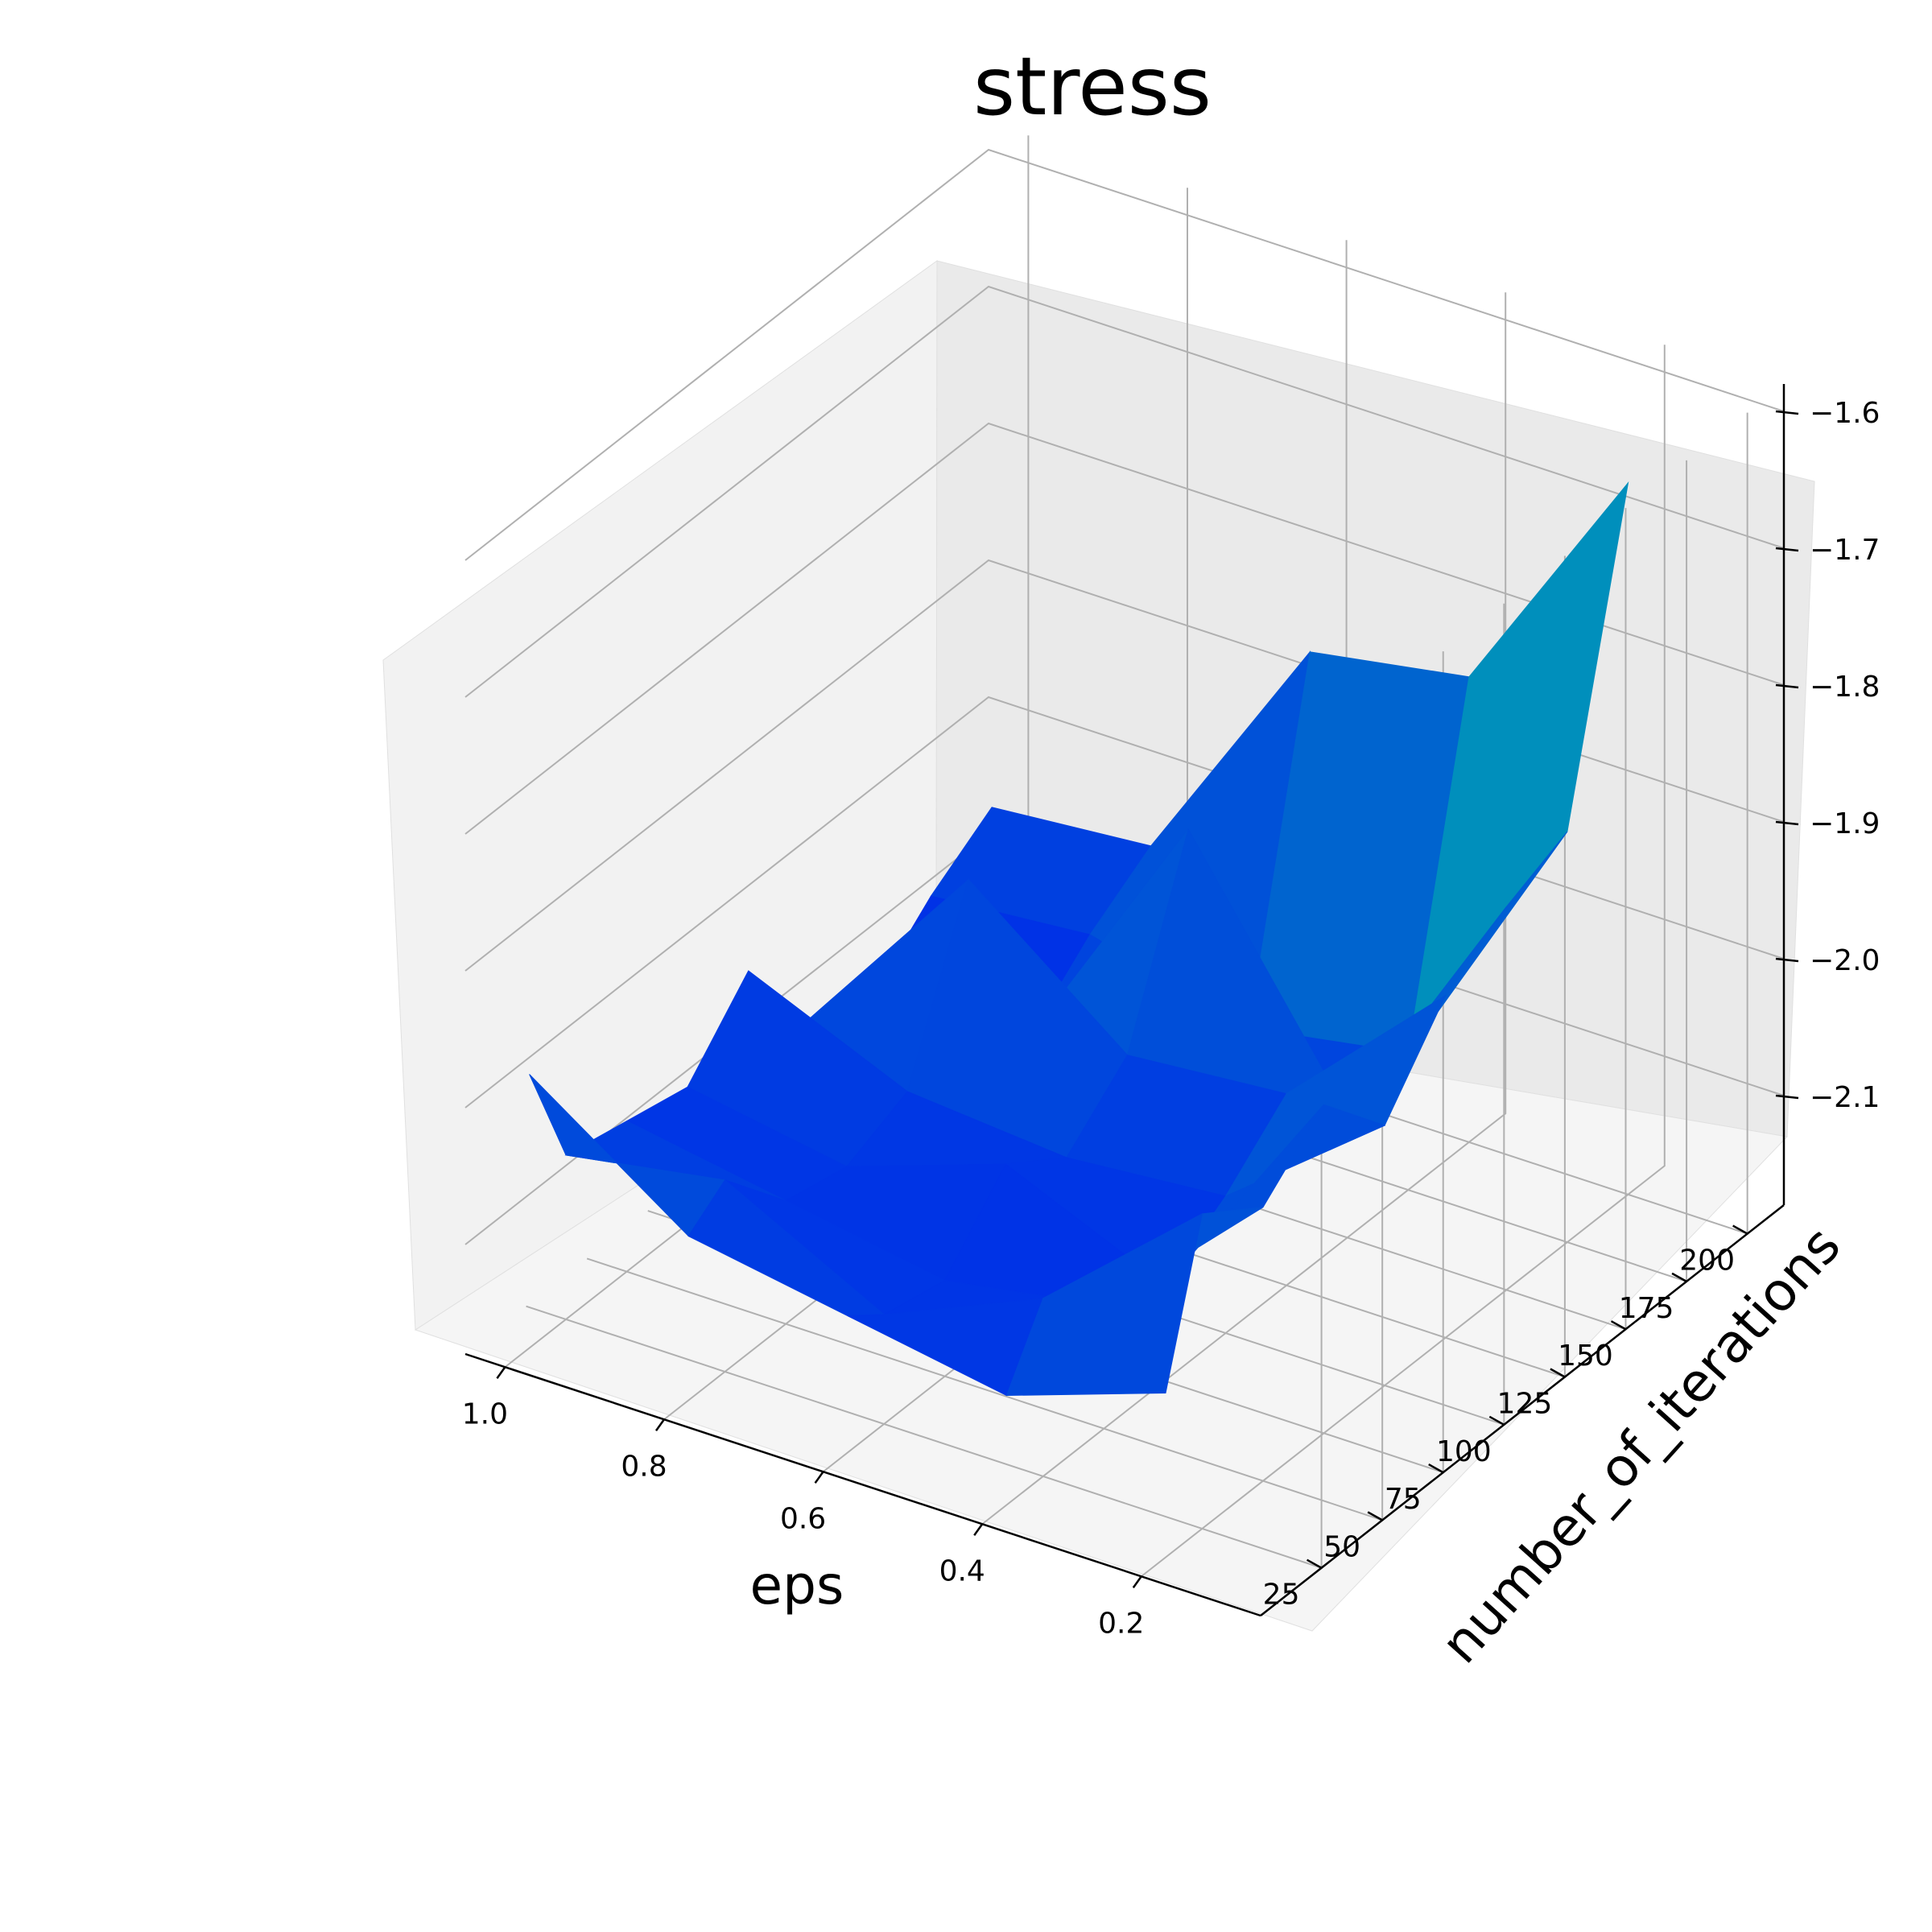 The width and height of the screenshot is (1932, 1932). What do you see at coordinates (485, 1413) in the screenshot?
I see `x-tick-label: 1.0` at bounding box center [485, 1413].